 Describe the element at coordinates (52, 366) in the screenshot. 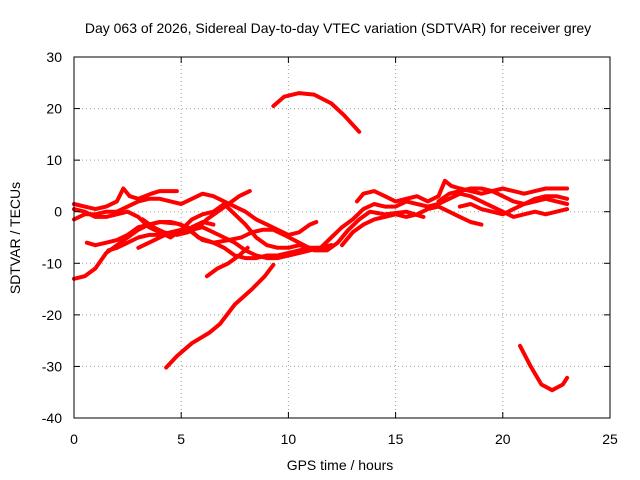

I see `y-tick-label: -30` at that location.